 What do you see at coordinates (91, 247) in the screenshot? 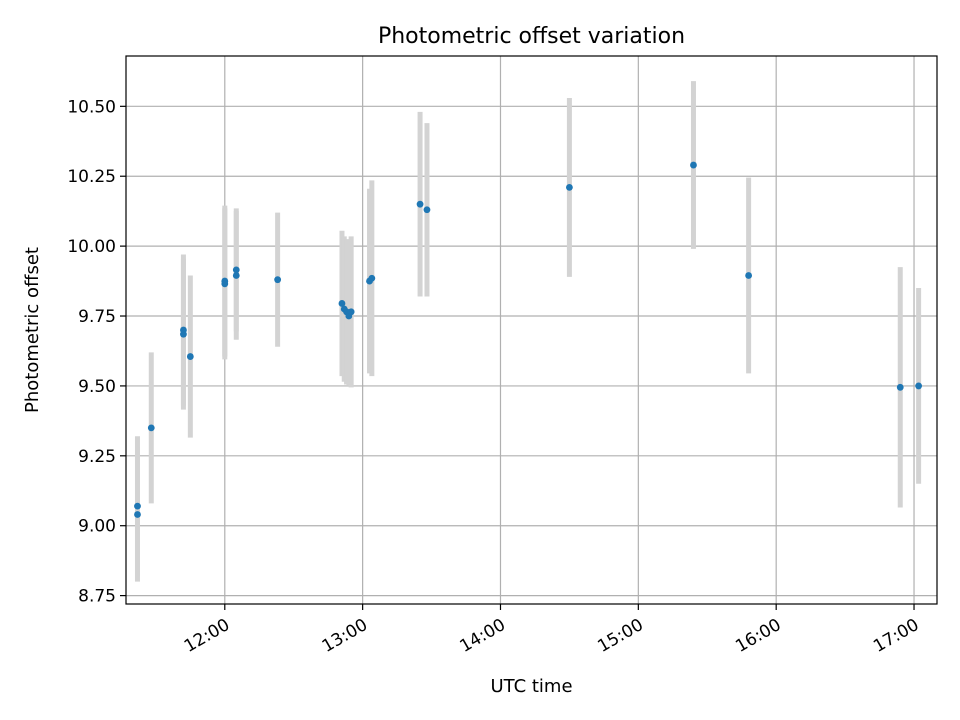
I see `y-tick-label: 10.00` at bounding box center [91, 247].